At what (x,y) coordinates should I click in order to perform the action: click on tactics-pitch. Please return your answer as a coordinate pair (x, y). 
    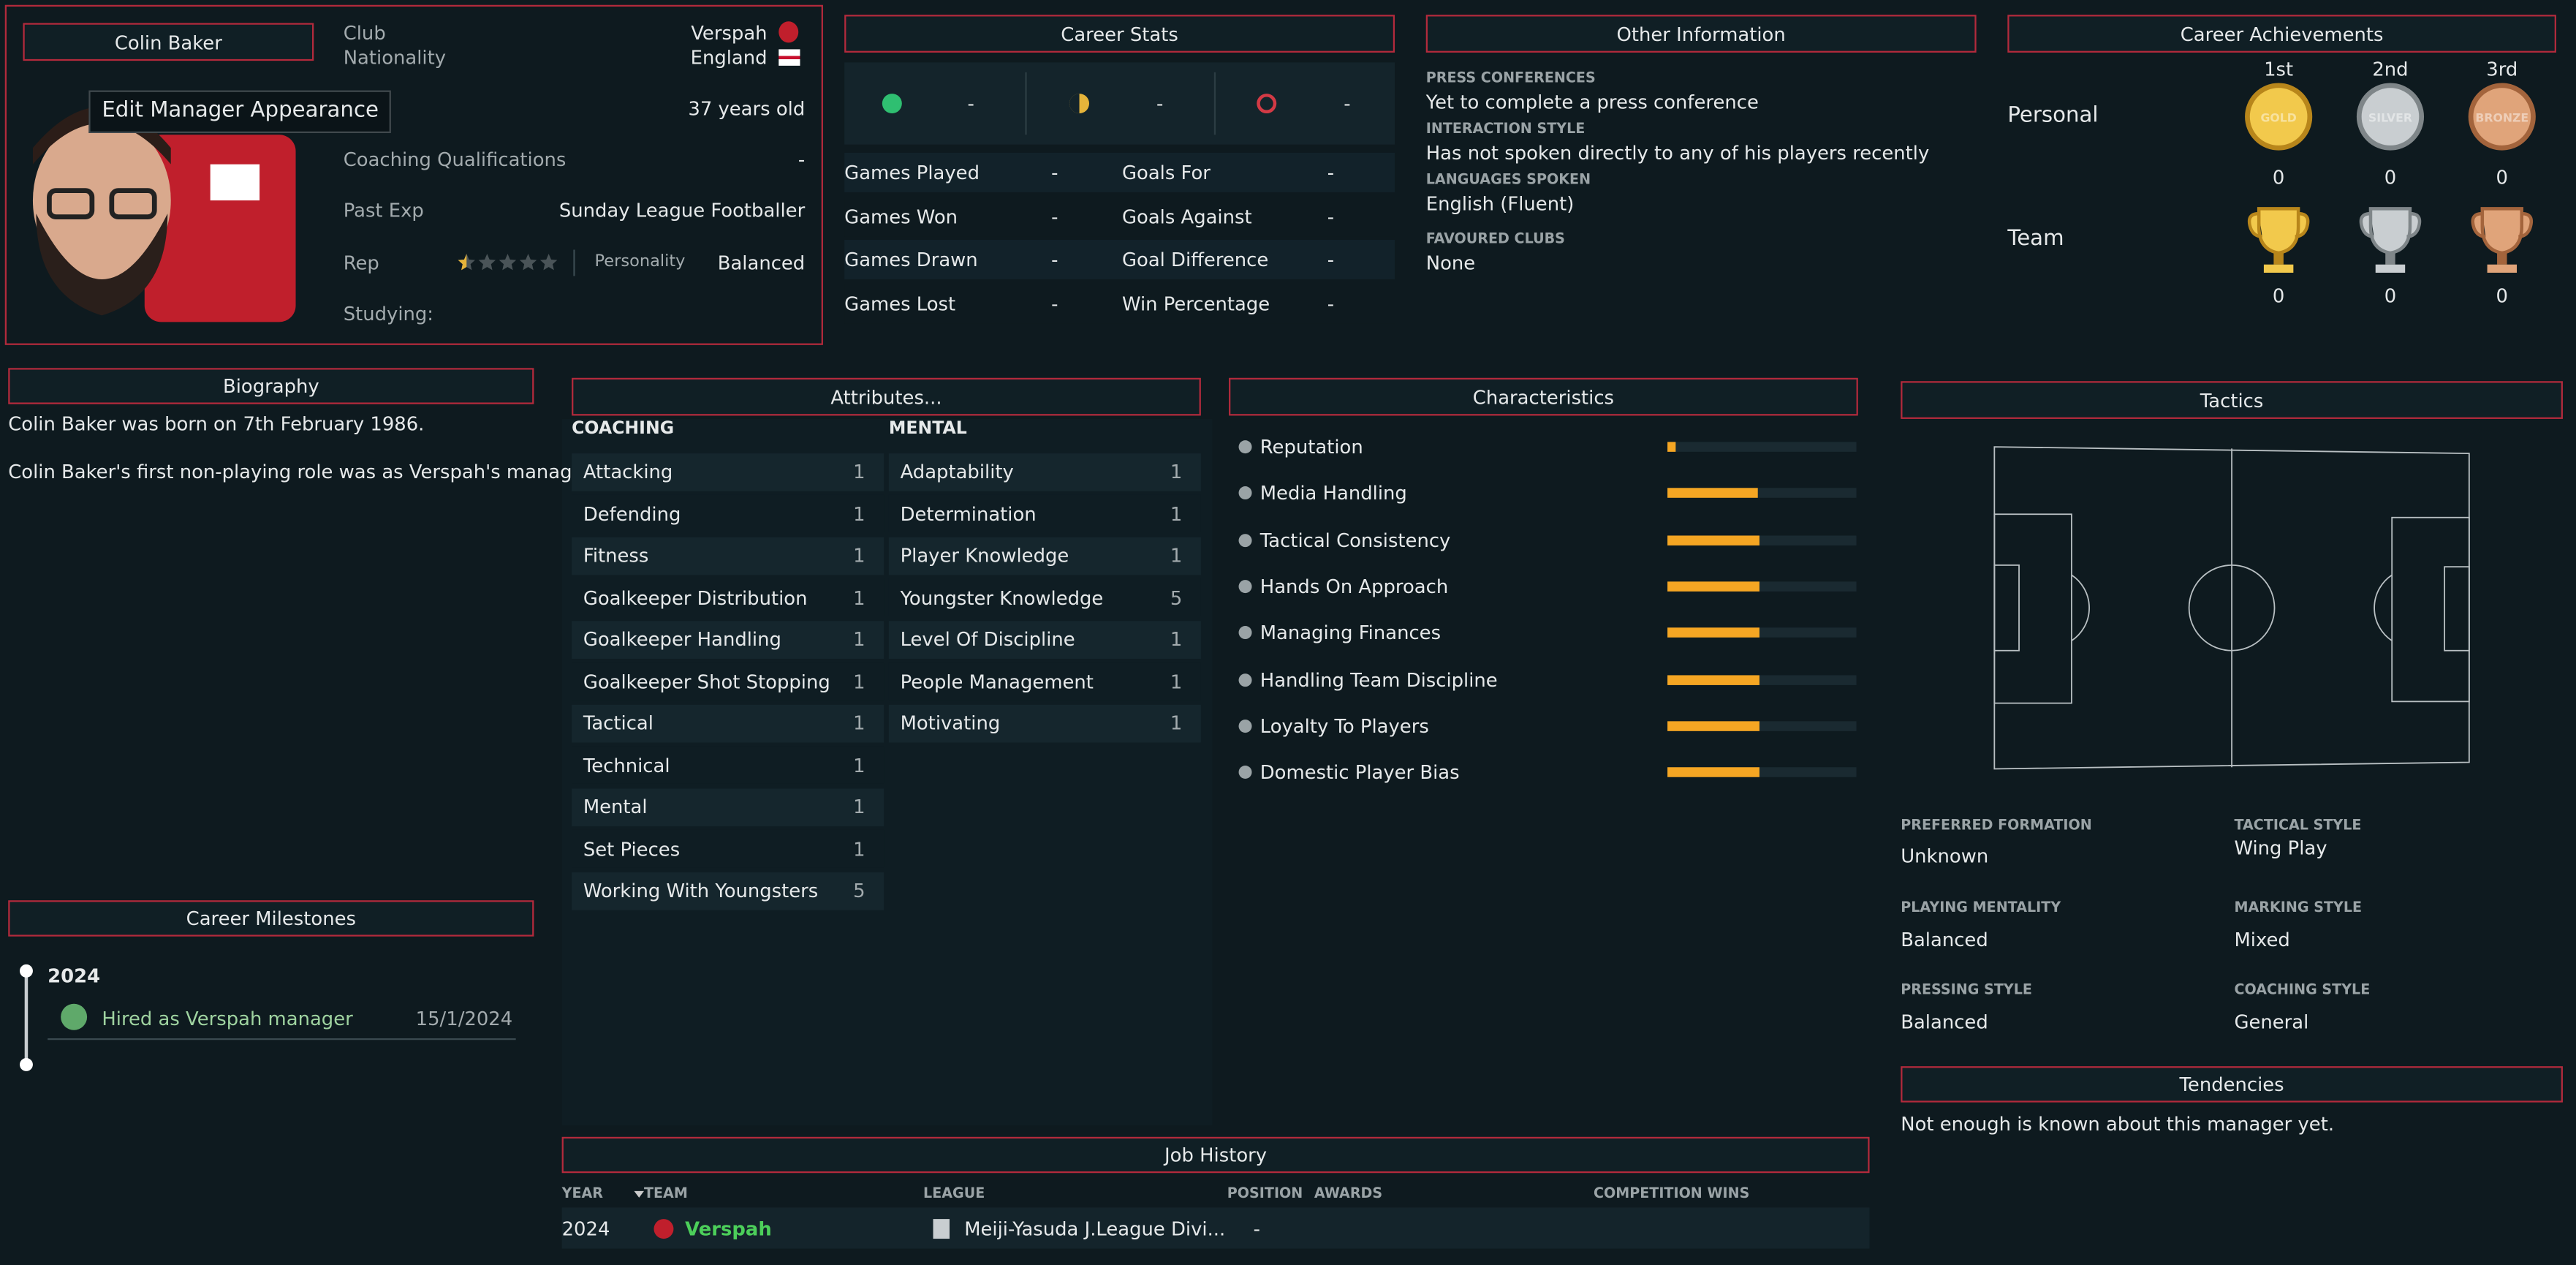
    Looking at the image, I should click on (2231, 608).